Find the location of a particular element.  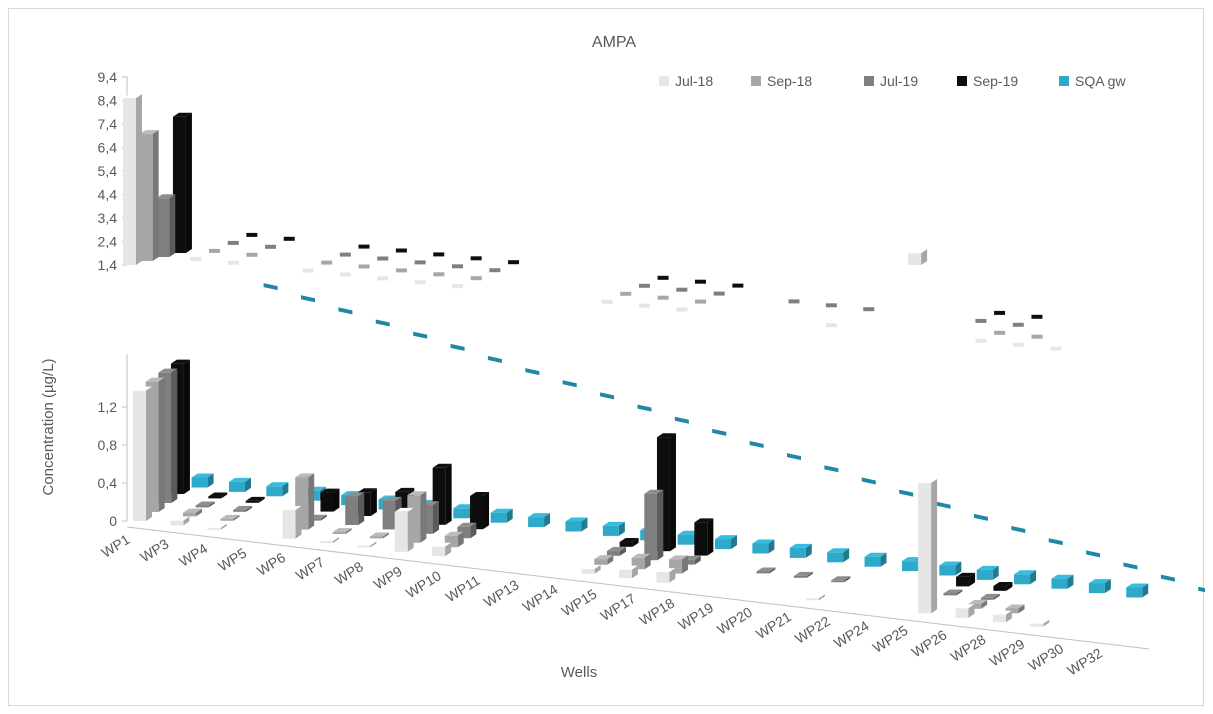

legend-label: Sep-19 is located at coordinates (995, 81).